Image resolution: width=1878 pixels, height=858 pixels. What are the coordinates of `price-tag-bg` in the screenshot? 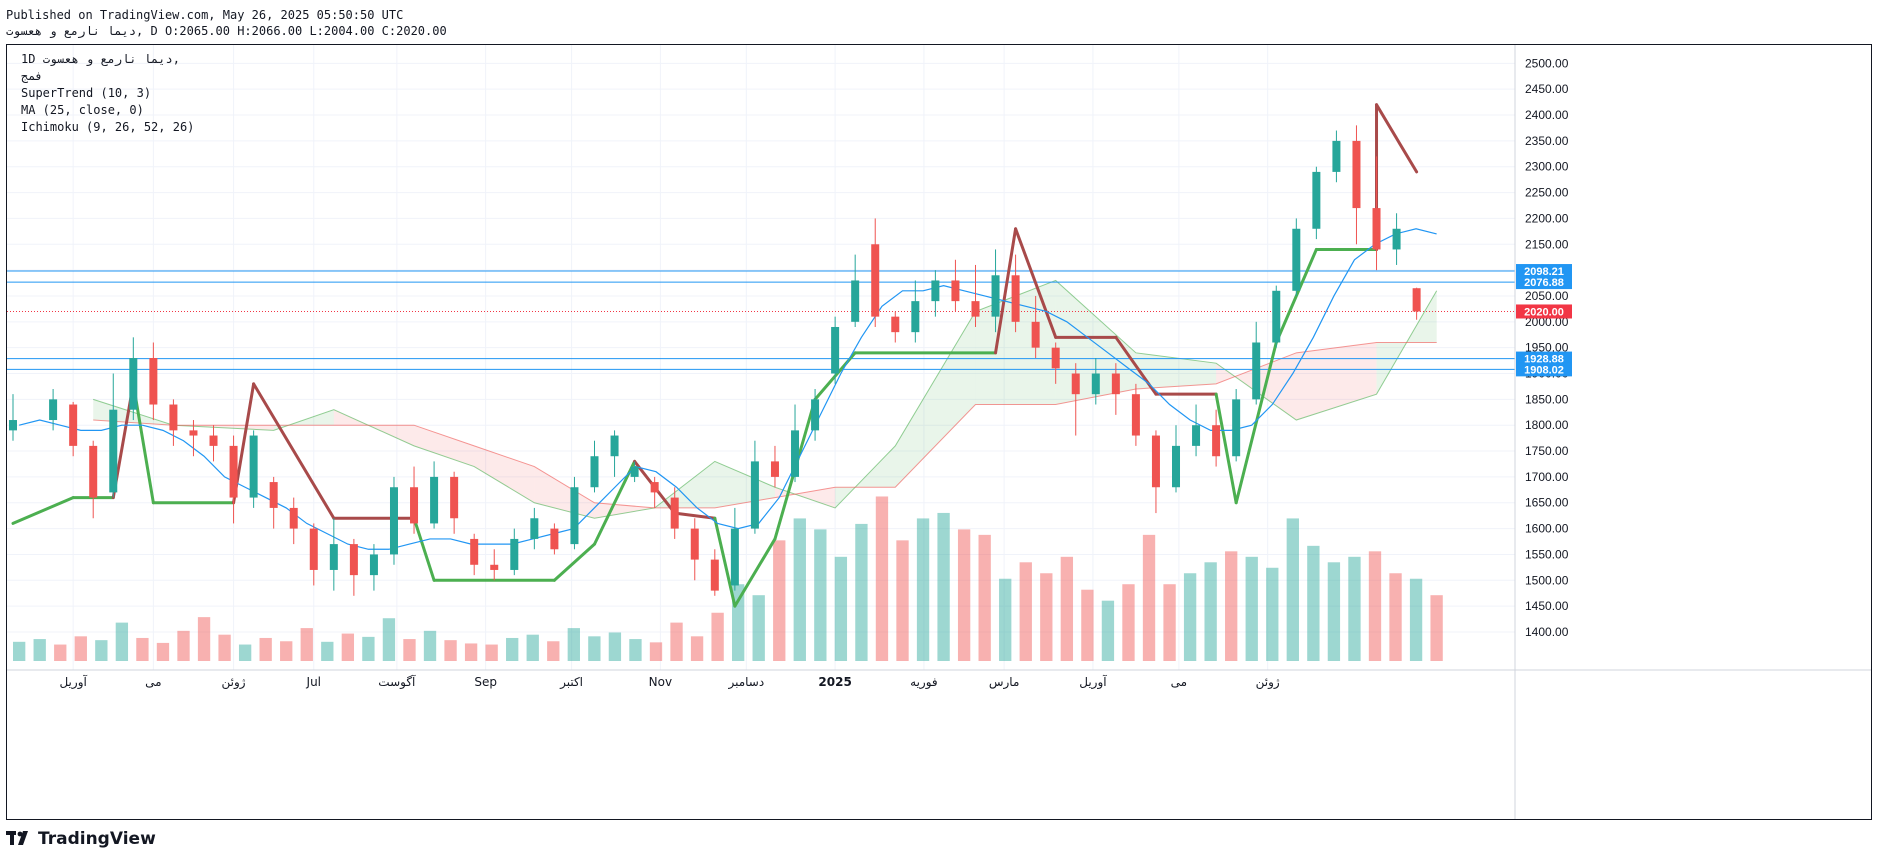 It's located at (1544, 358).